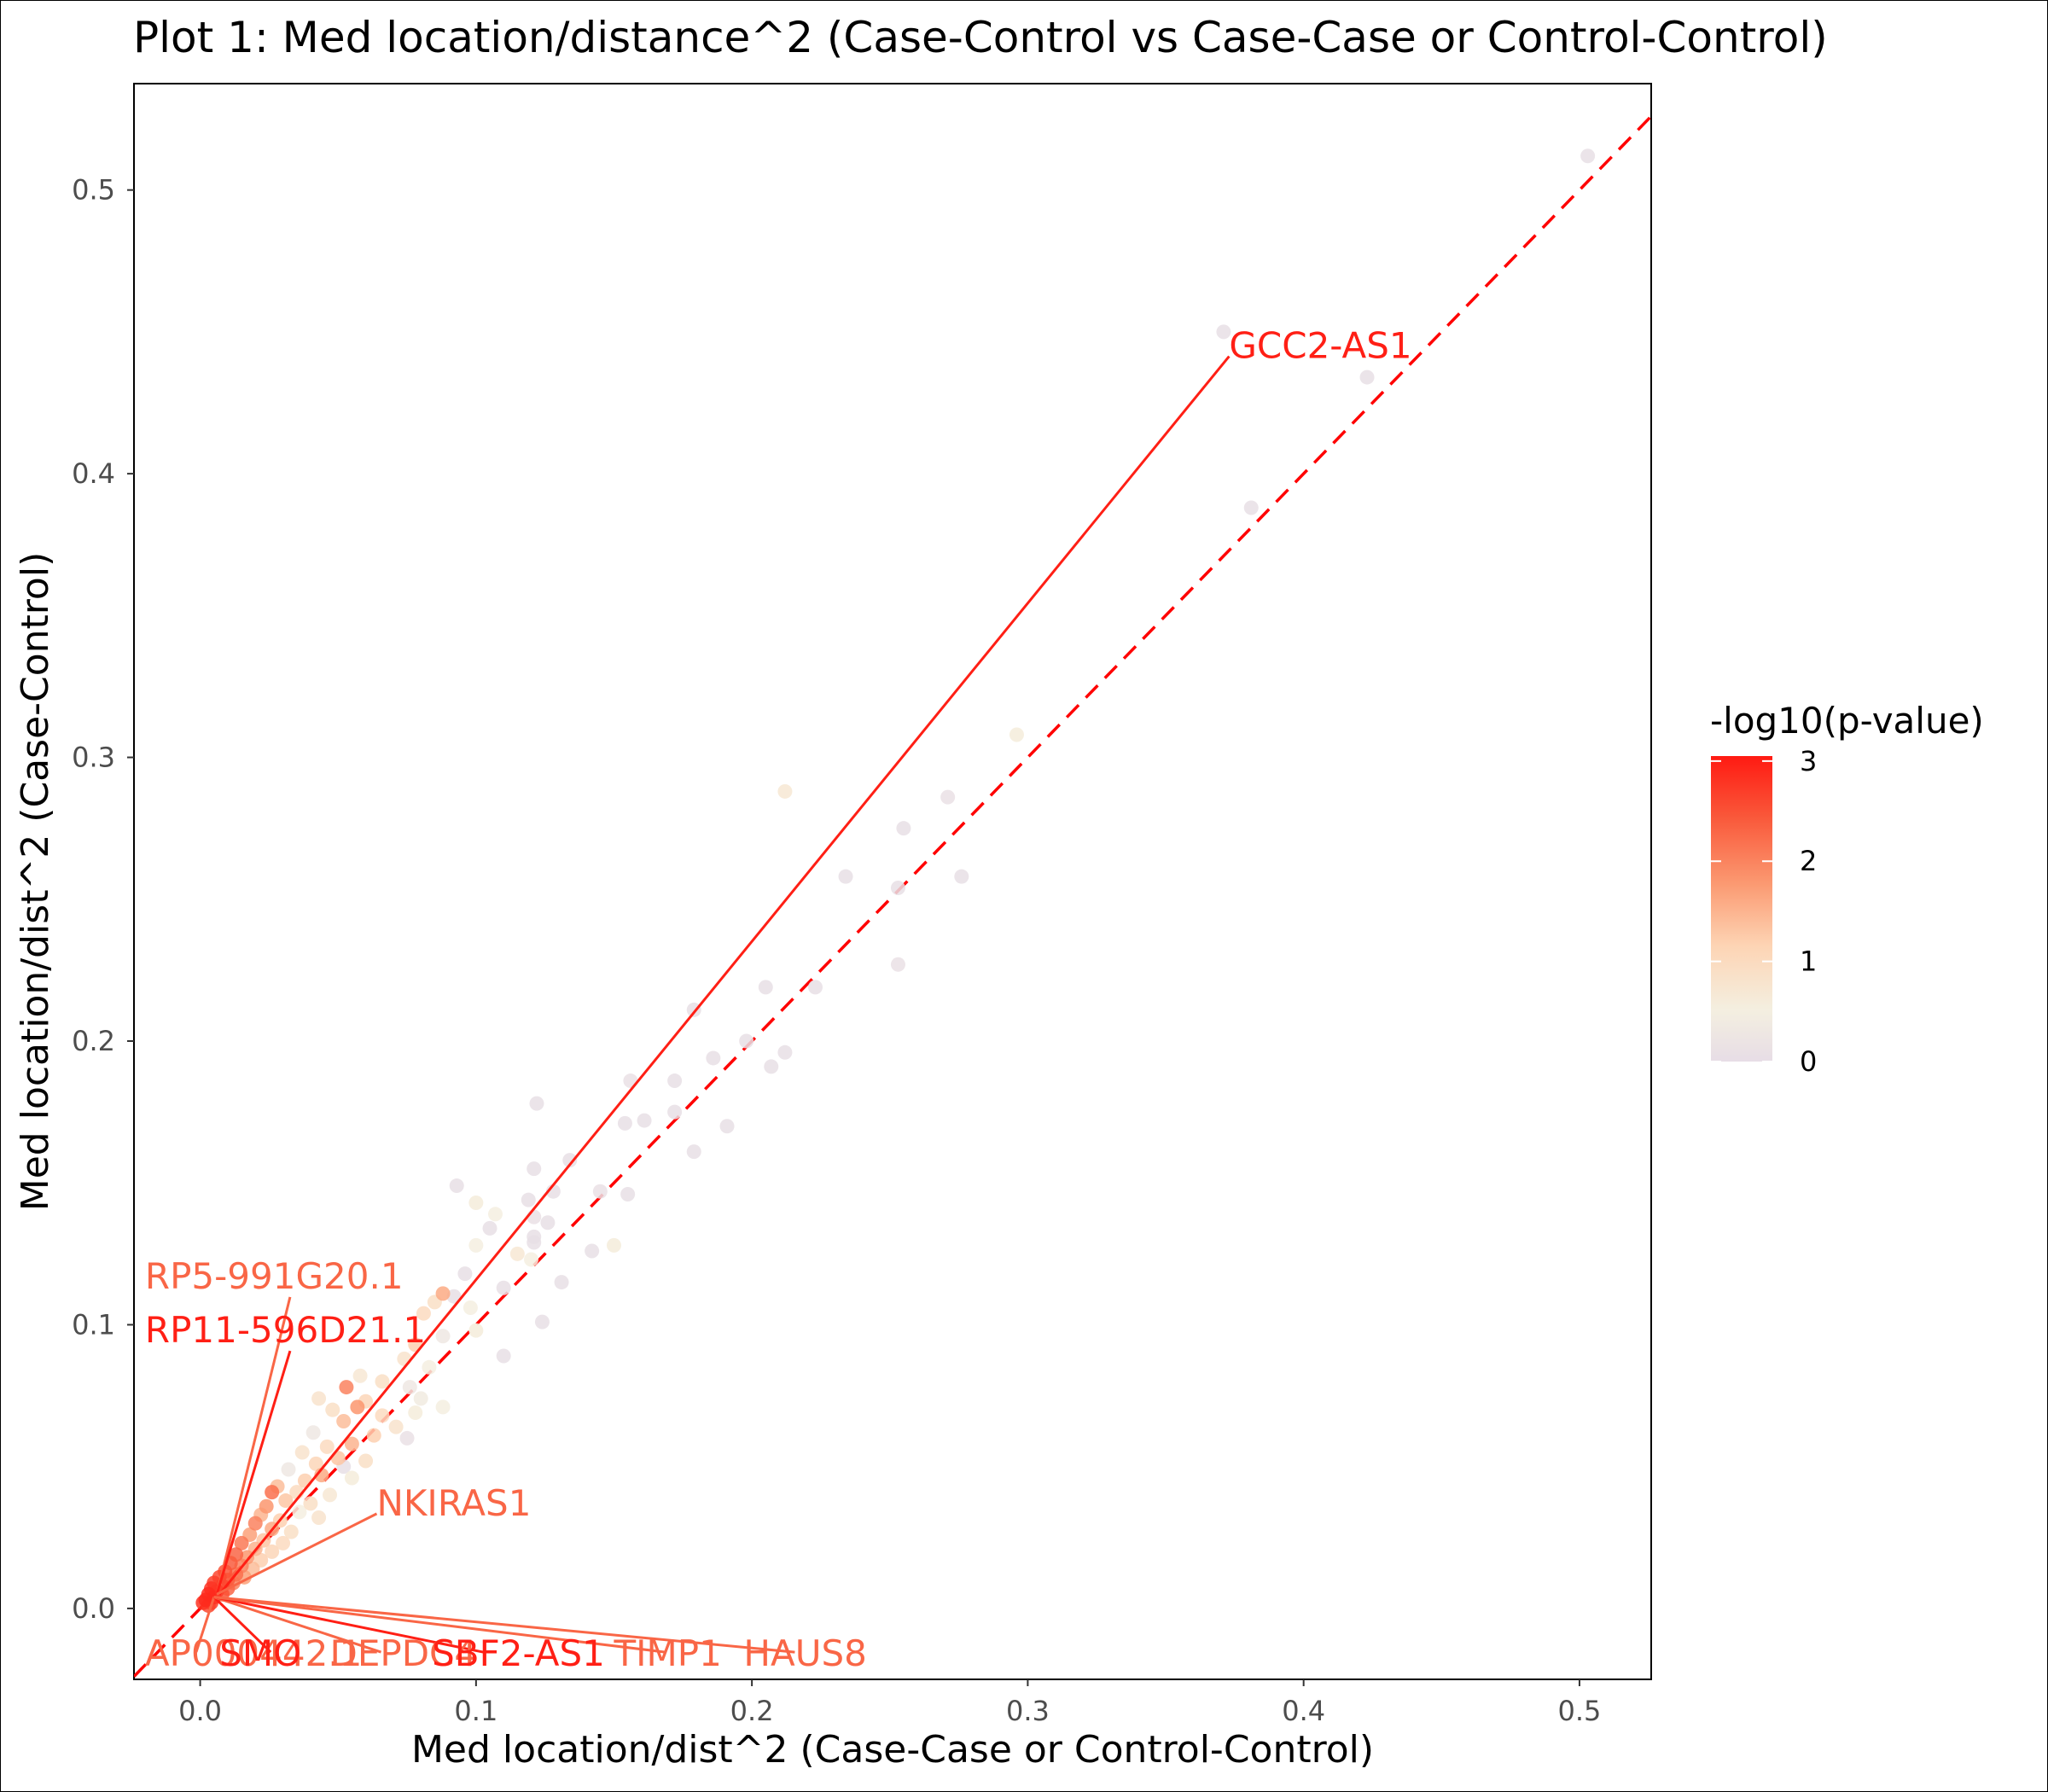  What do you see at coordinates (93, 1324) in the screenshot?
I see `y-tick-label: 0.1` at bounding box center [93, 1324].